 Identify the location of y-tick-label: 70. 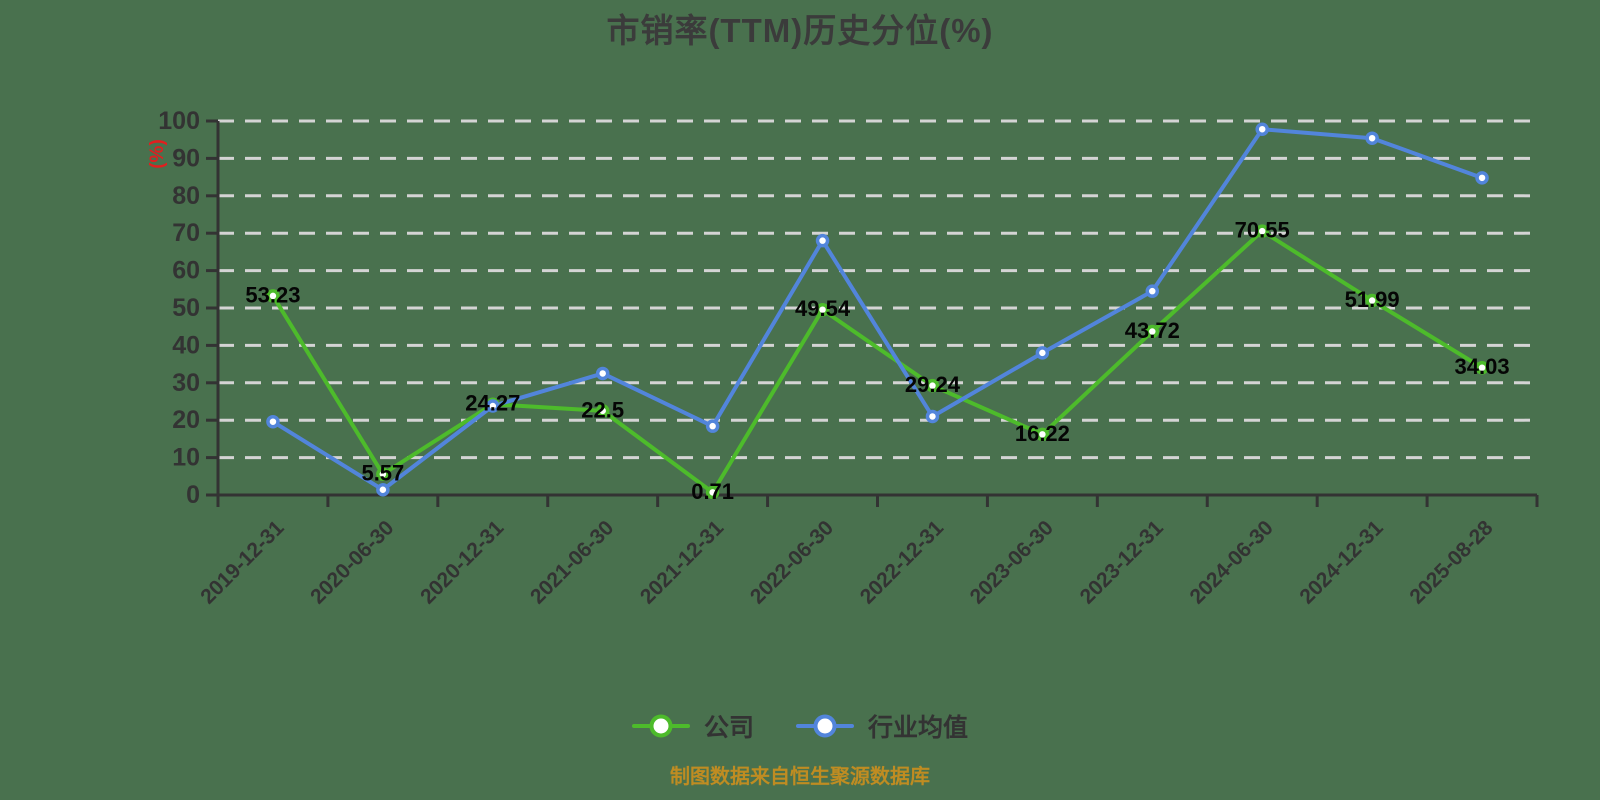
(186, 233).